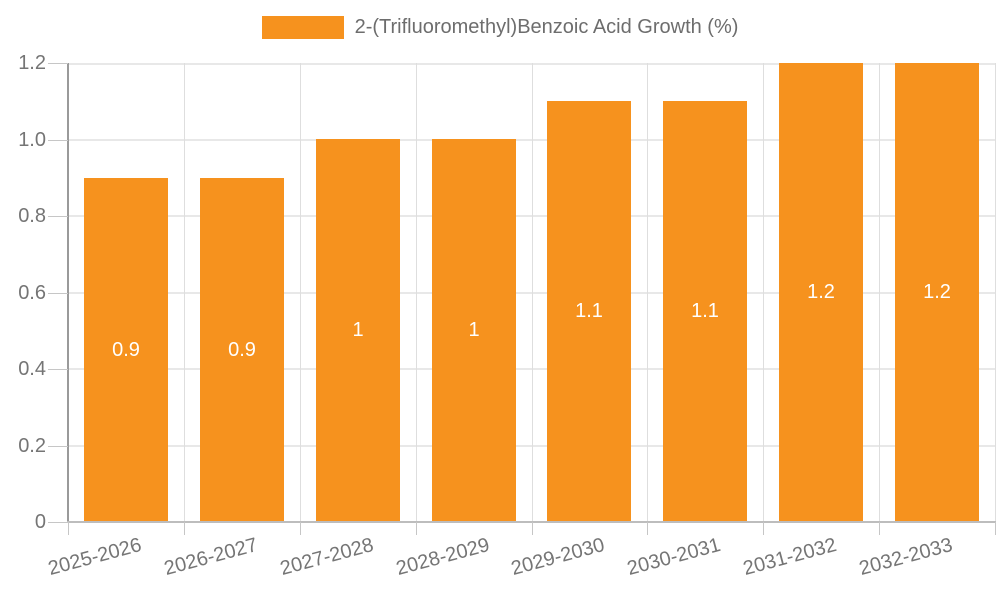 The width and height of the screenshot is (1000, 600). I want to click on y-axis-label: 0.4, so click(32, 369).